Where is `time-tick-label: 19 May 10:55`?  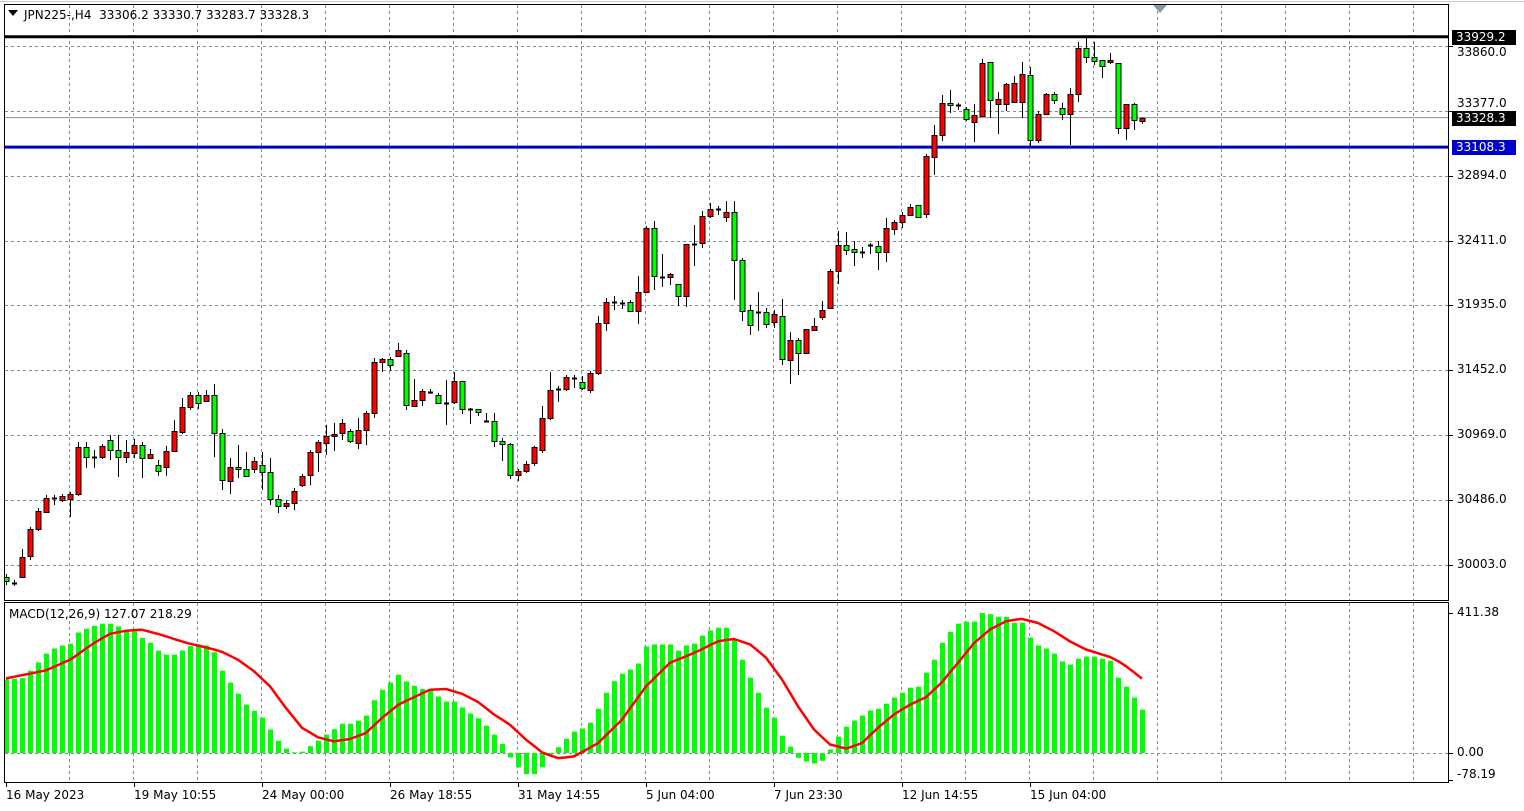
time-tick-label: 19 May 10:55 is located at coordinates (175, 795).